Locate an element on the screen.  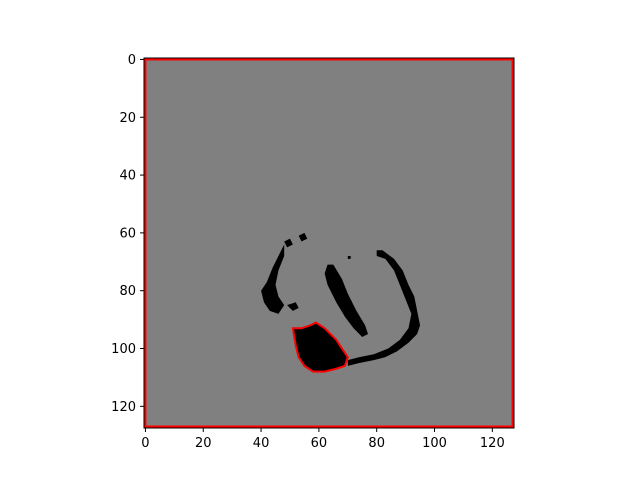
y-tick-label: 120 is located at coordinates (123, 407).